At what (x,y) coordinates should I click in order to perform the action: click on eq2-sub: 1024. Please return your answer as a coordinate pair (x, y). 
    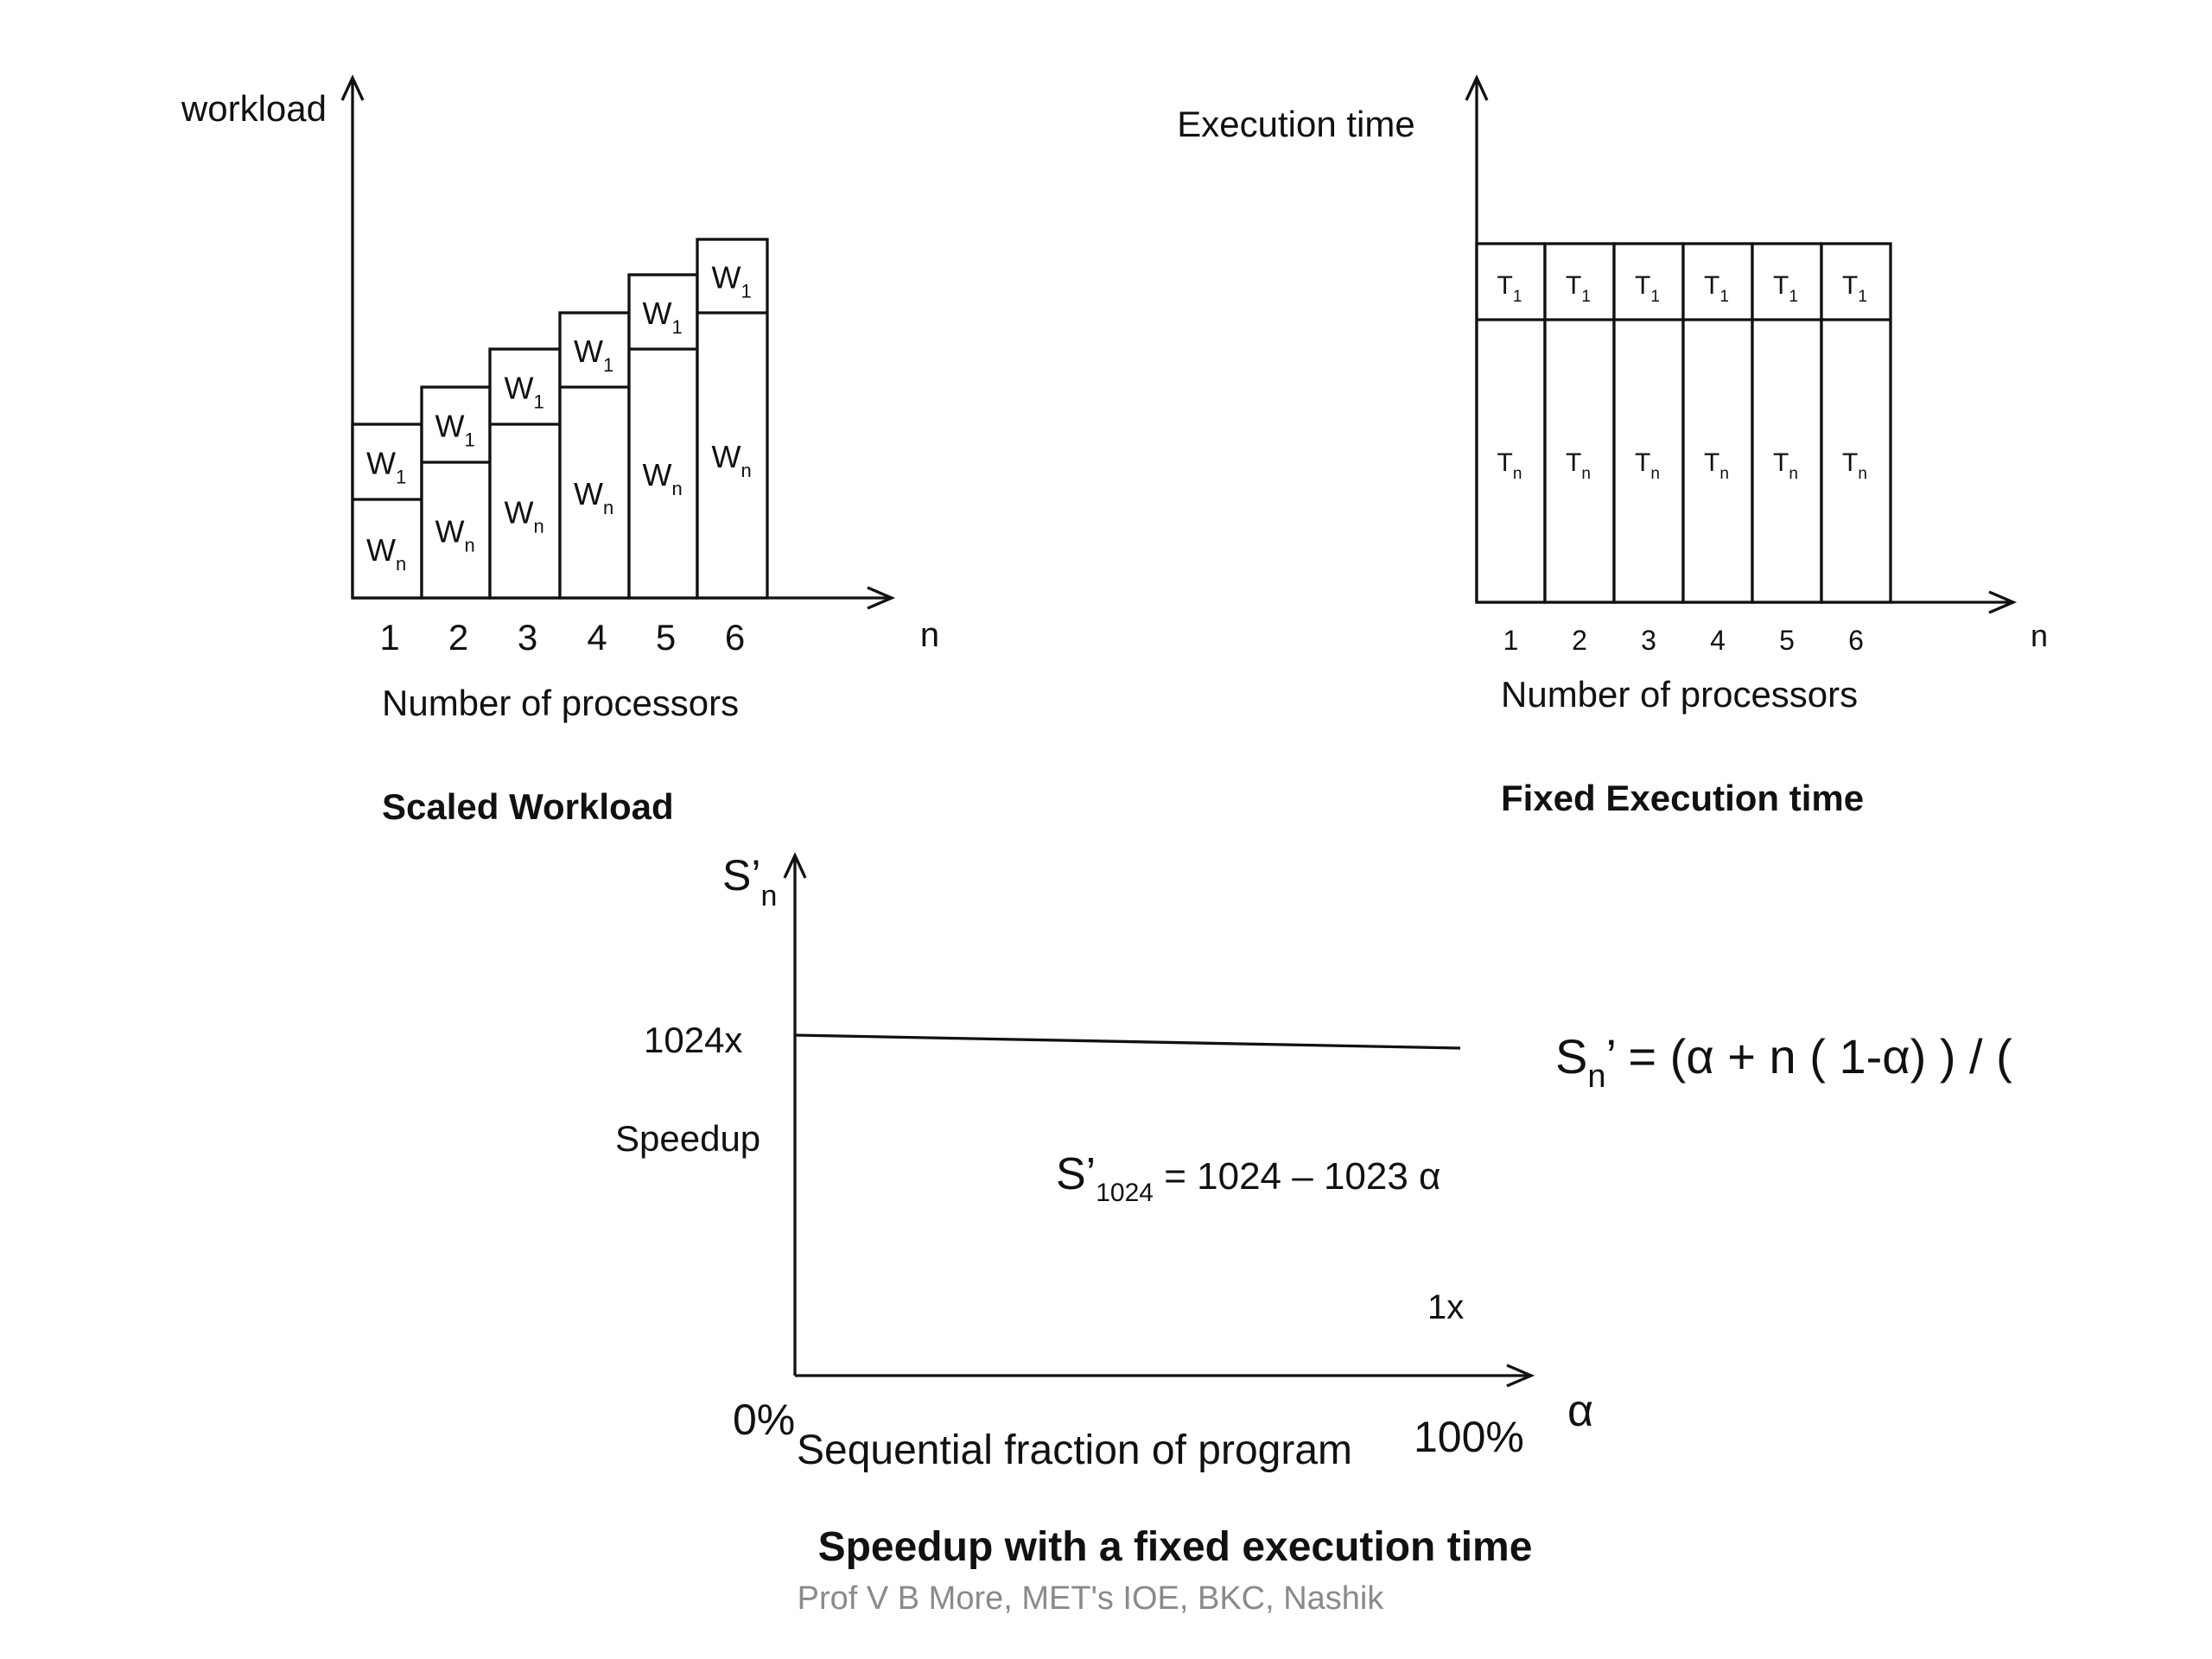
    Looking at the image, I should click on (1125, 1193).